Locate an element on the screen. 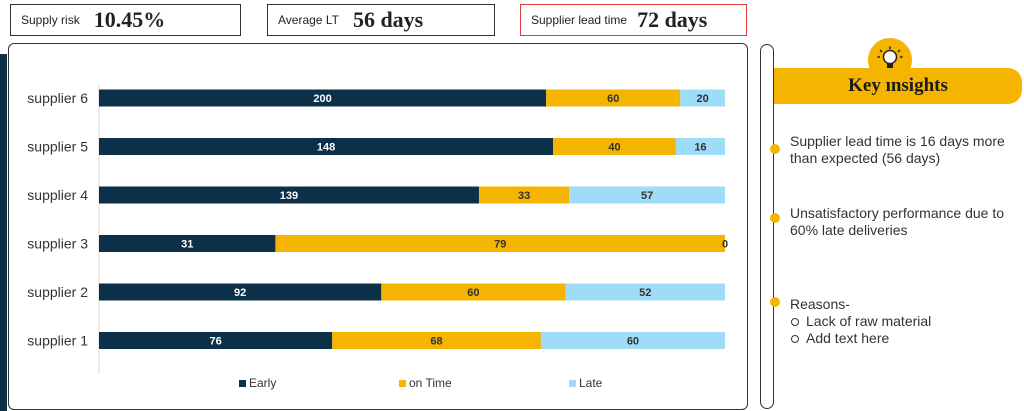 The image size is (1024, 411). data-label: 79 is located at coordinates (500, 245).